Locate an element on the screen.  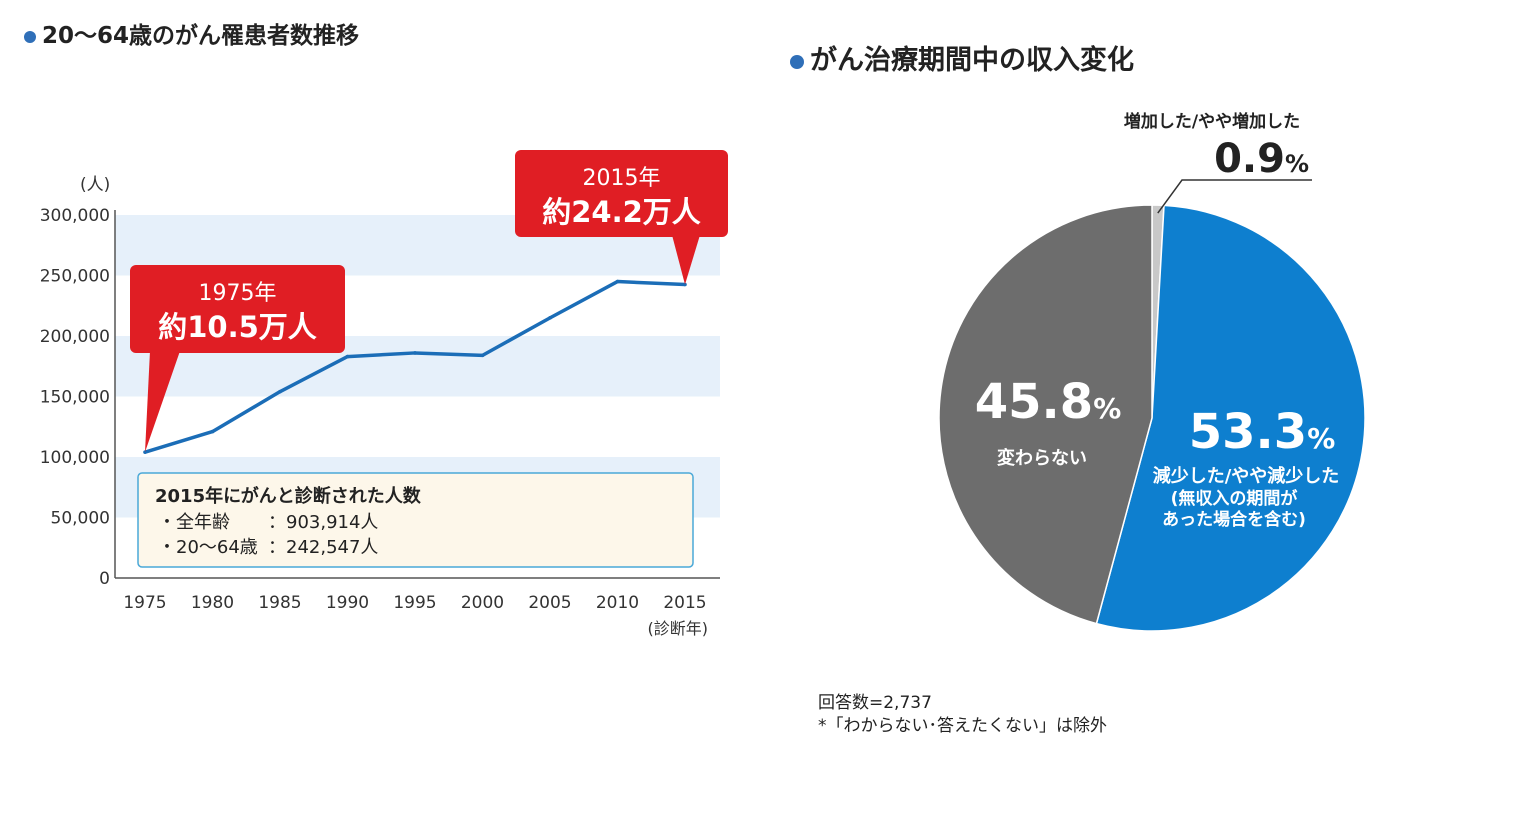
callout-year: 2015年 is located at coordinates (622, 178).